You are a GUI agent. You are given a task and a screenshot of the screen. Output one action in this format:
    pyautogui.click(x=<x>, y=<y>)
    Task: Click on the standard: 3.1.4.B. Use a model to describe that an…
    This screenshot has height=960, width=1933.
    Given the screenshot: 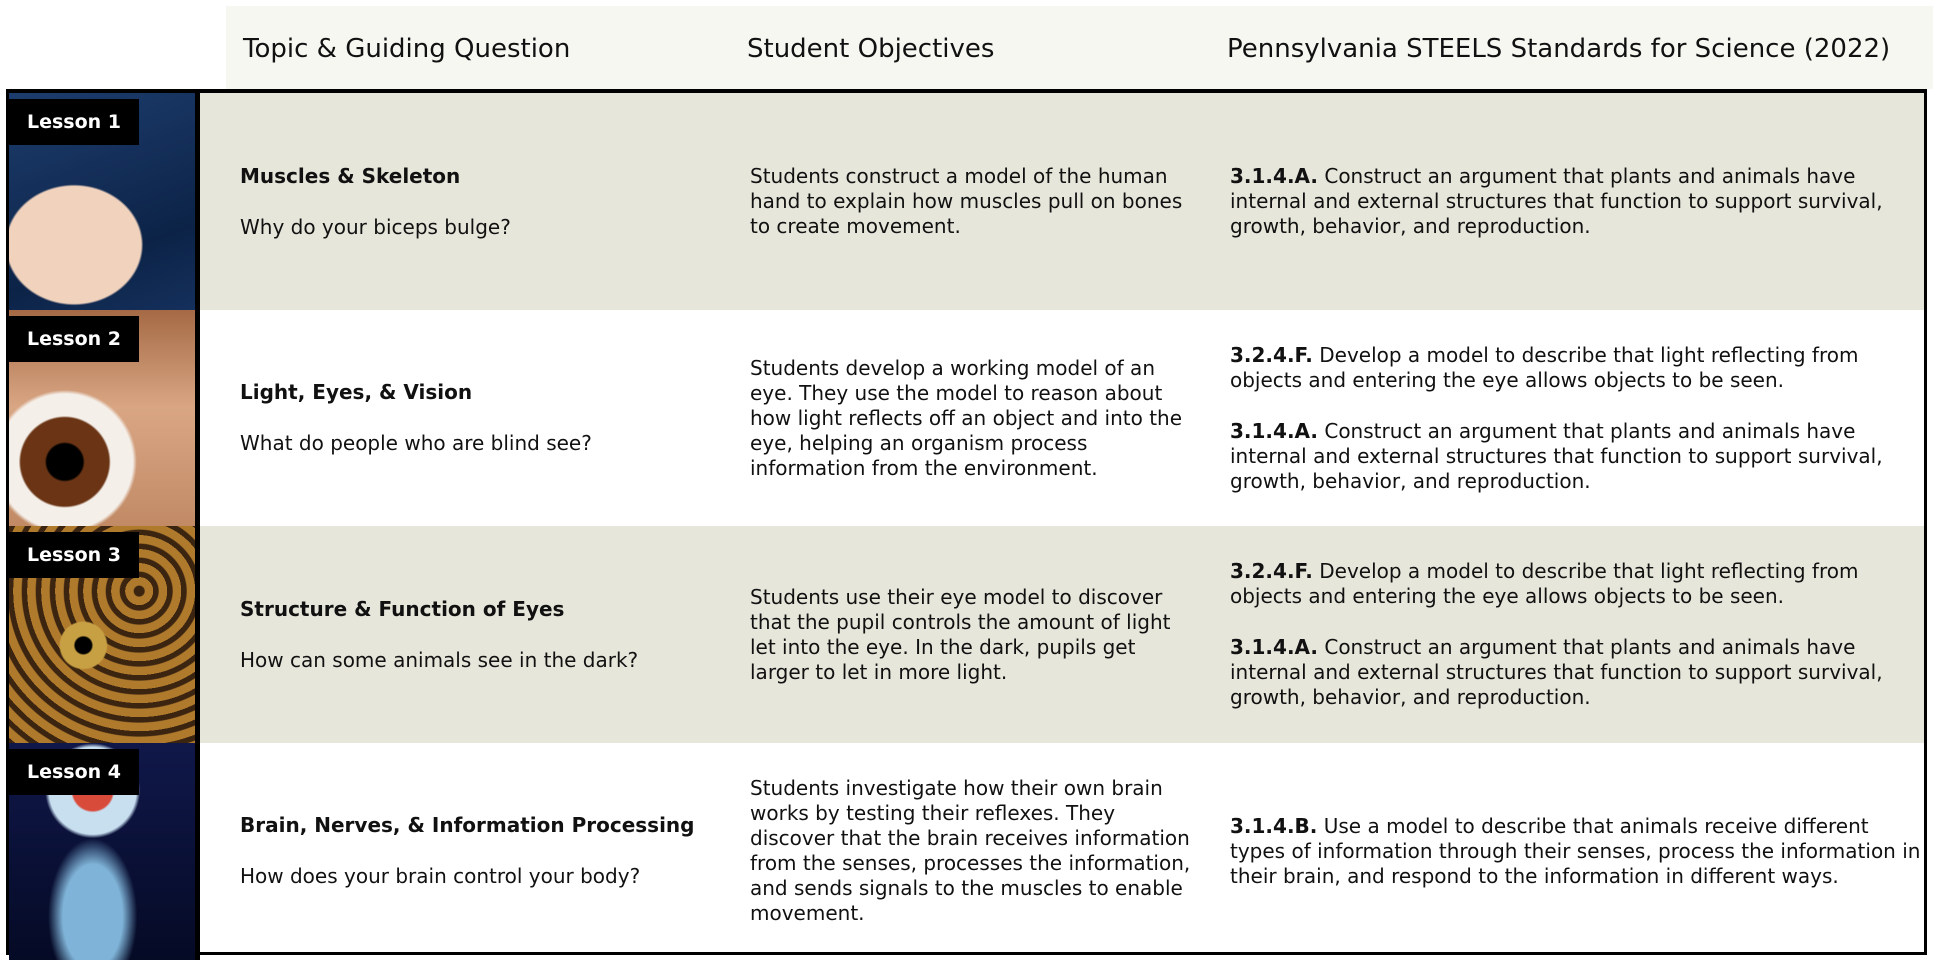 What is the action you would take?
    pyautogui.click(x=1577, y=851)
    